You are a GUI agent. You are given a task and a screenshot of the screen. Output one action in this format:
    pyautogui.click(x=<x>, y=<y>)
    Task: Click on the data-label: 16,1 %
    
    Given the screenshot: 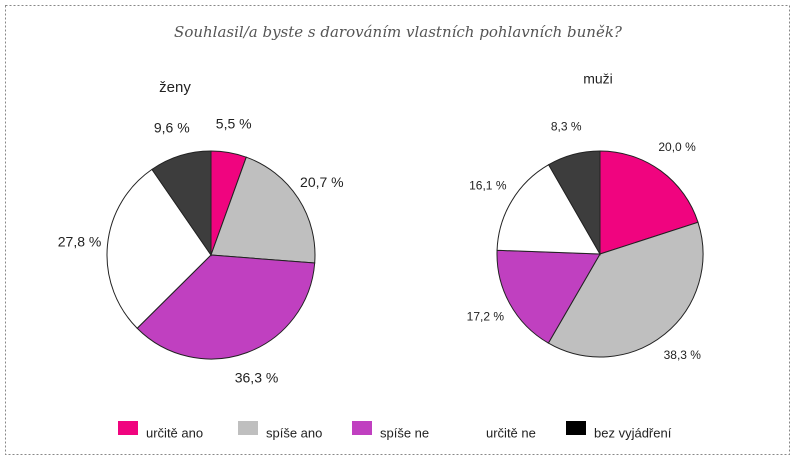 What is the action you would take?
    pyautogui.click(x=488, y=186)
    